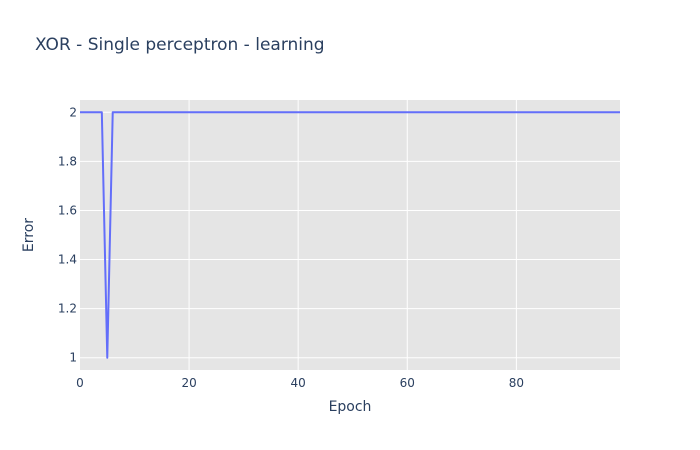 The width and height of the screenshot is (700, 450). I want to click on y-tick-label: 1.4, so click(67, 260).